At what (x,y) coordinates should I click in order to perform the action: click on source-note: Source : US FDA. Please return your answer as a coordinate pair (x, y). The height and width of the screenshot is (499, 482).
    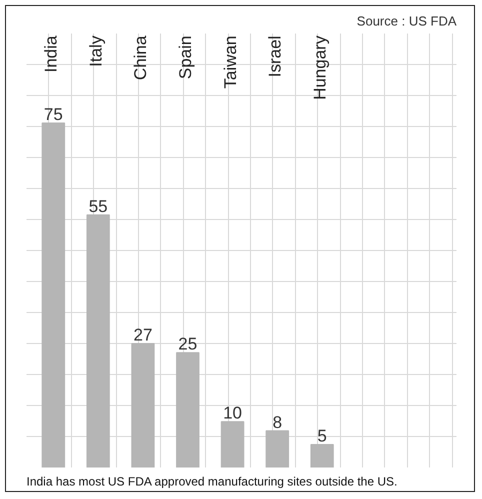
    Looking at the image, I should click on (406, 21).